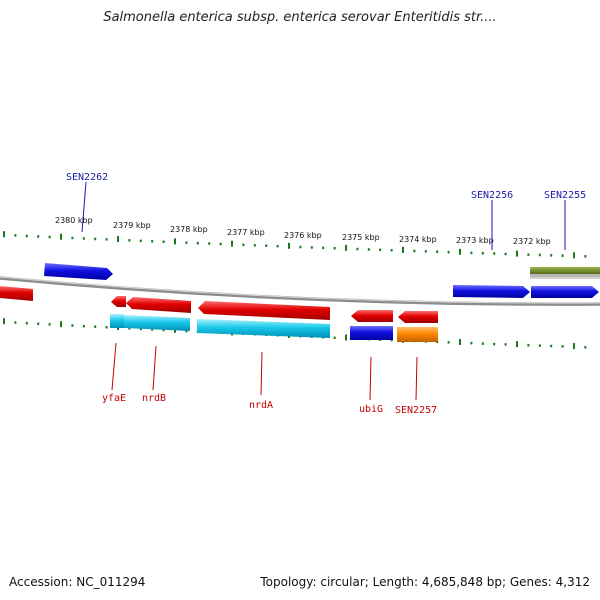  Describe the element at coordinates (264, 310) in the screenshot. I see `gene-nrda-arrow` at that location.